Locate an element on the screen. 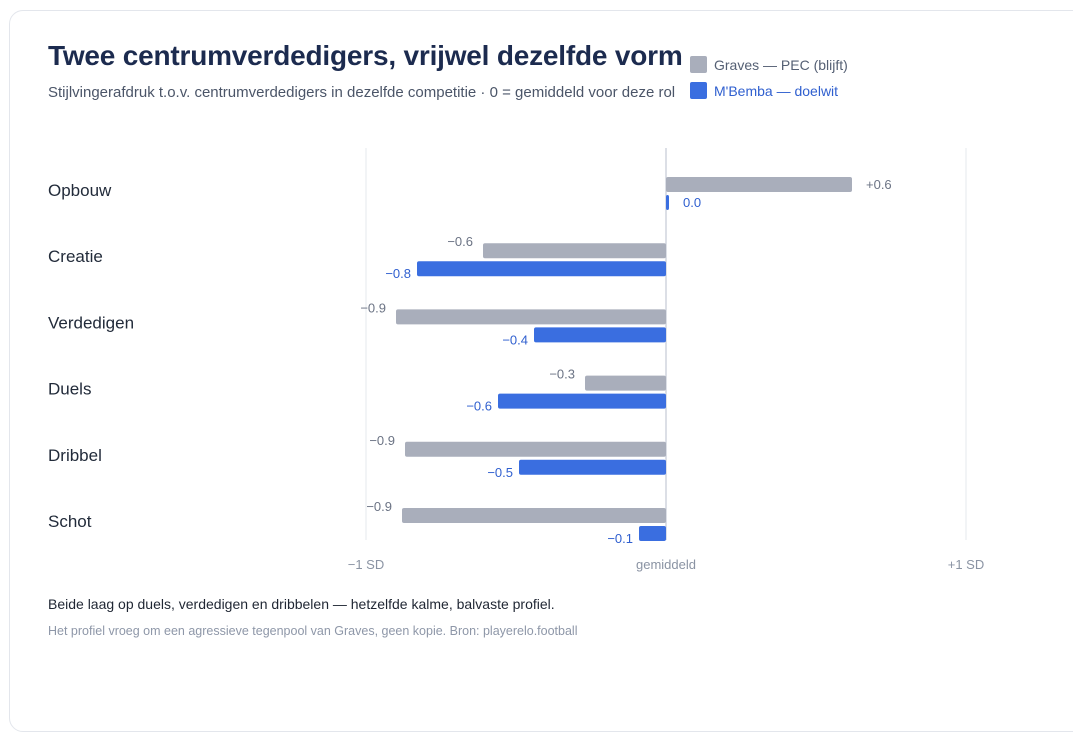  value-label: −0.4 is located at coordinates (515, 339).